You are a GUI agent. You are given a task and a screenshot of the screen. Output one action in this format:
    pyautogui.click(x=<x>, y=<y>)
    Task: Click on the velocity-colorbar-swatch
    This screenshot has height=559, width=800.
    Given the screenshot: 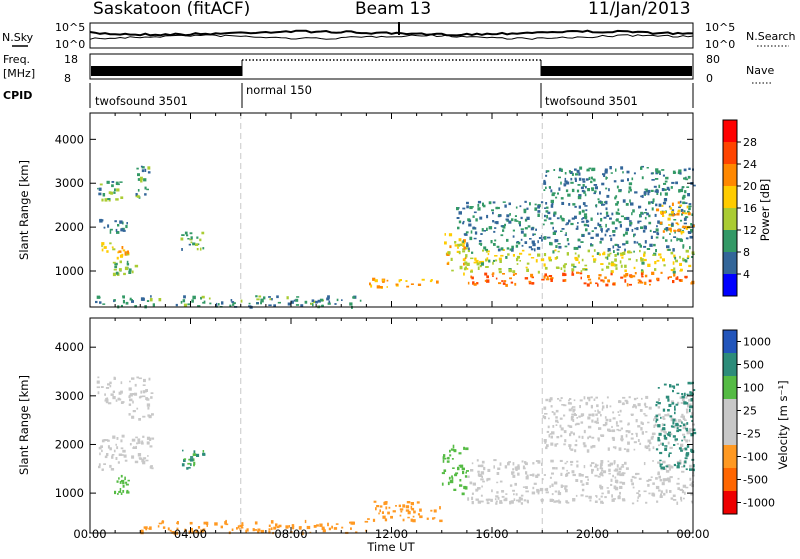 What is the action you would take?
    pyautogui.click(x=730, y=388)
    